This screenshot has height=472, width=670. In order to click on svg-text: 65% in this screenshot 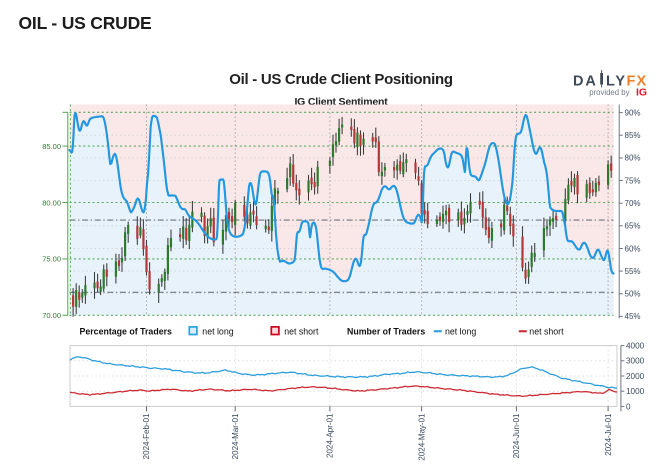, I will do `click(633, 226)`.